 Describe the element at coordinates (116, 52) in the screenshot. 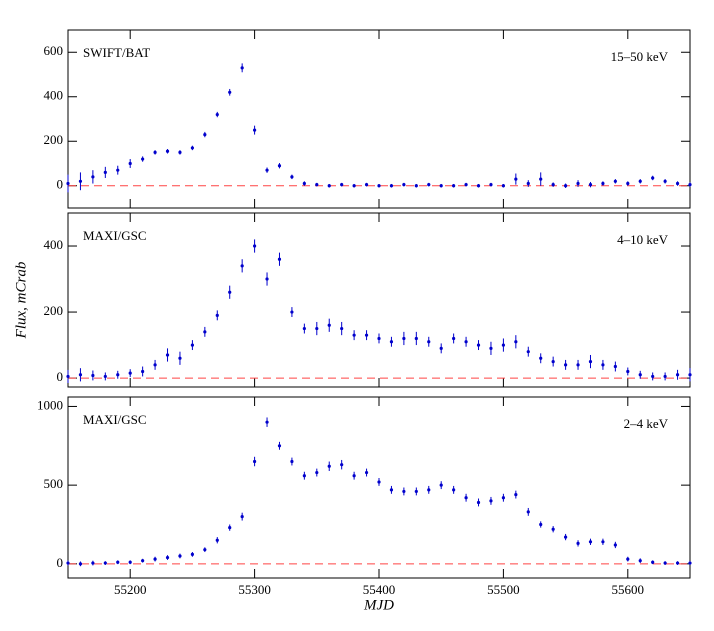

I see `instrument-label: SWIFT/BAT` at that location.